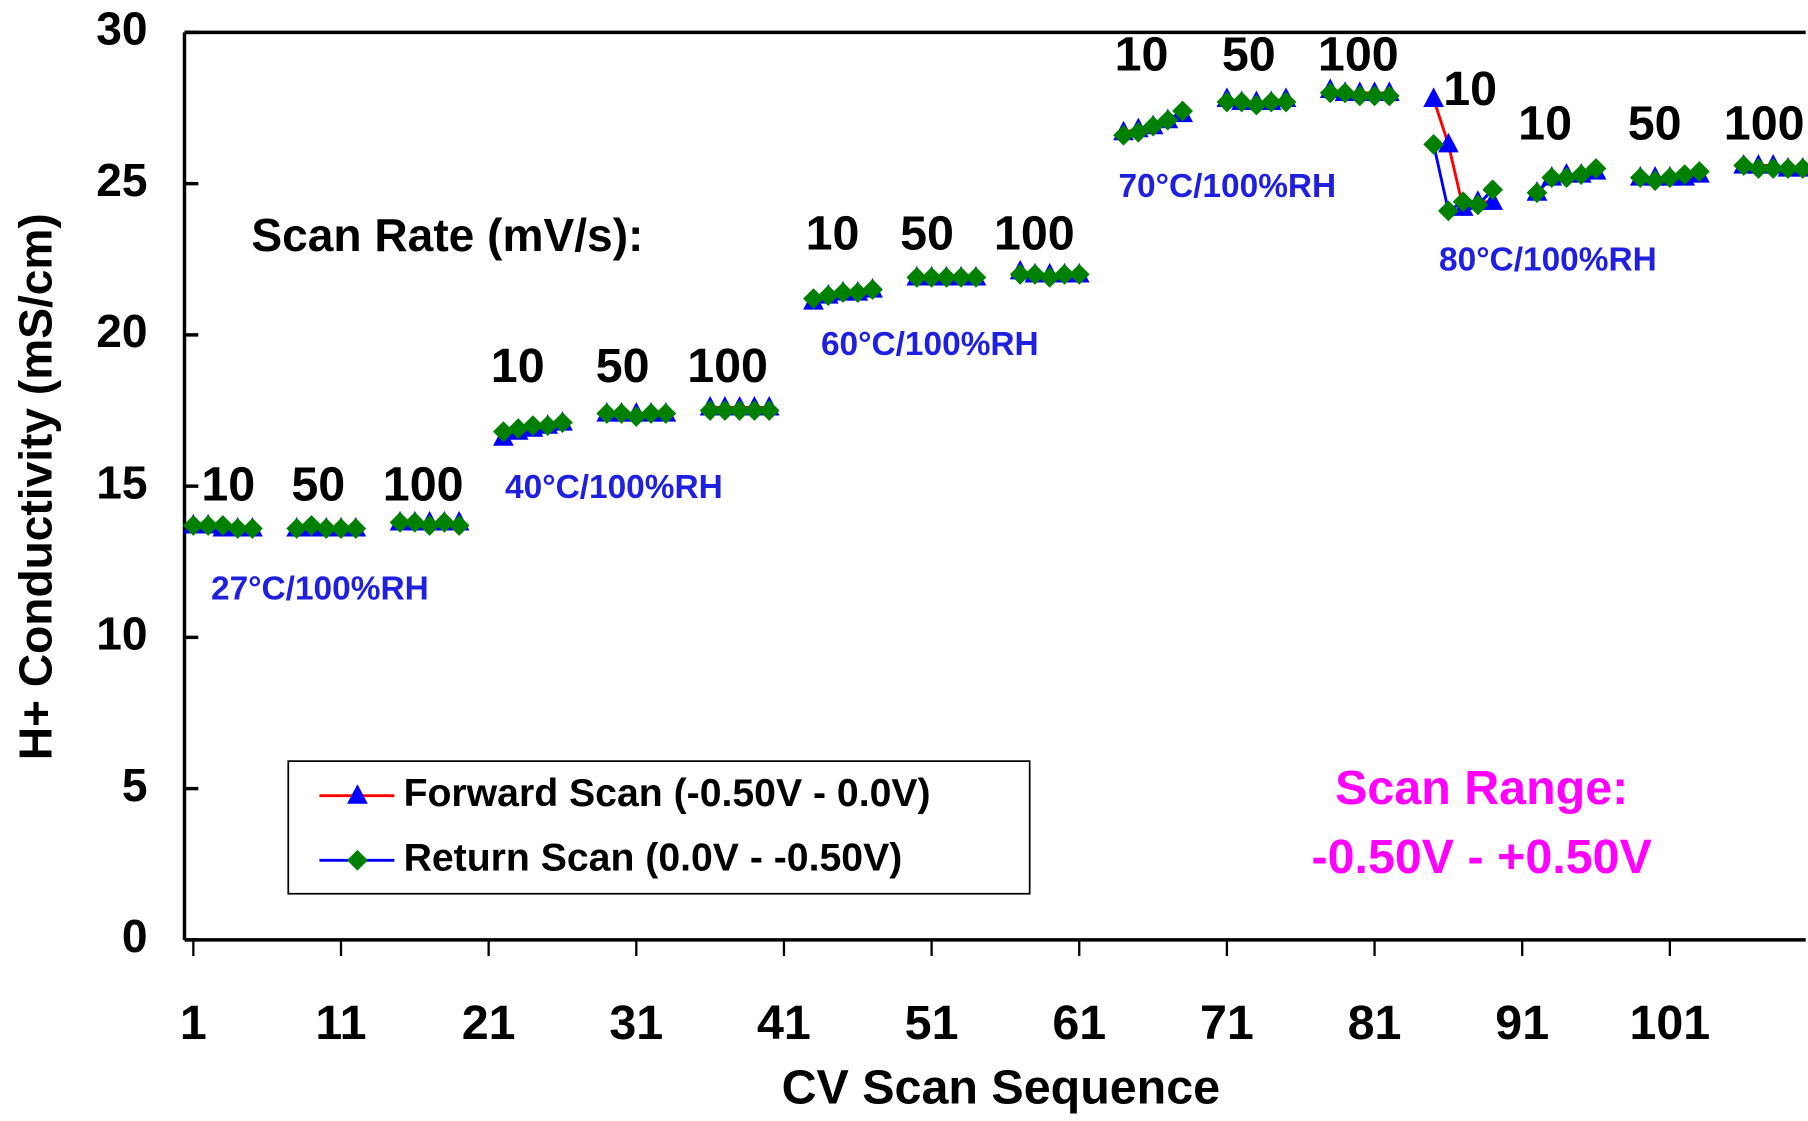  What do you see at coordinates (135, 936) in the screenshot?
I see `y-tick-label: 0` at bounding box center [135, 936].